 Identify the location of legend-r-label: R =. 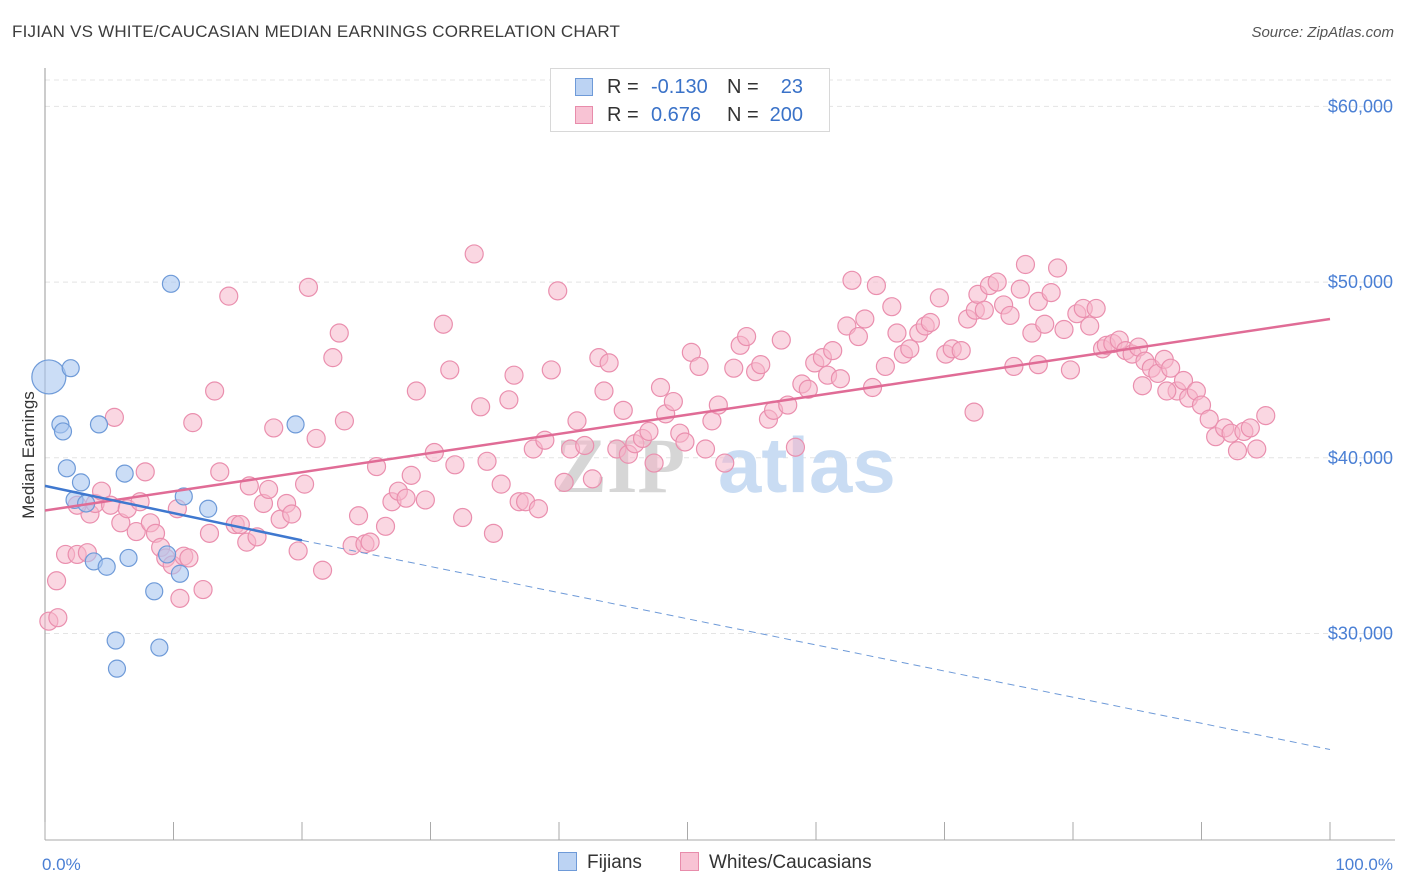
(623, 115).